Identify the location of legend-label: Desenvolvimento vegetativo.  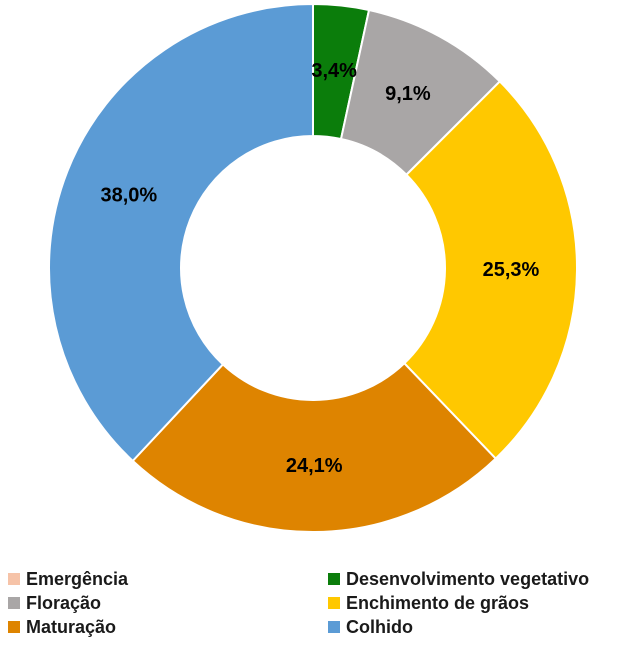
(468, 578).